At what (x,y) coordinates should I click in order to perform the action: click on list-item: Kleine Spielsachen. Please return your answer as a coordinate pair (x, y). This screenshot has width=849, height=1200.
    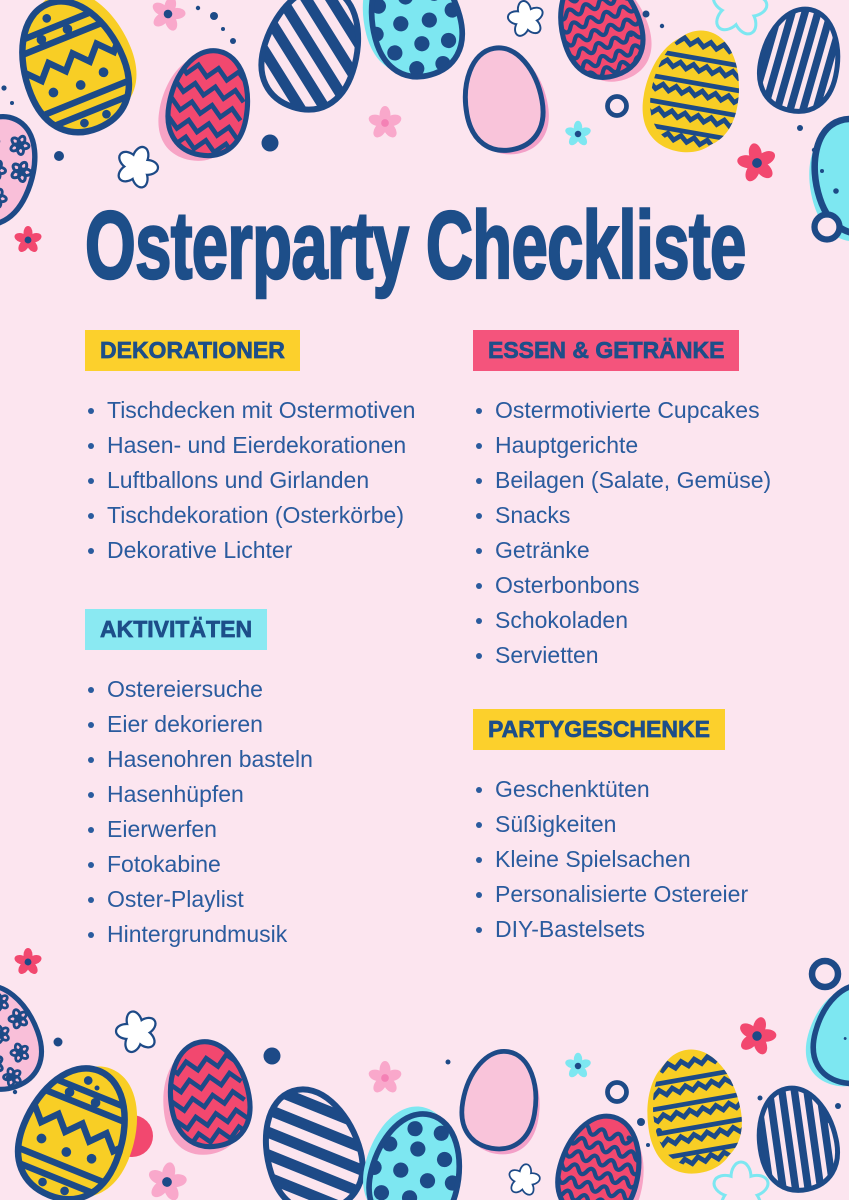
    Looking at the image, I should click on (661, 859).